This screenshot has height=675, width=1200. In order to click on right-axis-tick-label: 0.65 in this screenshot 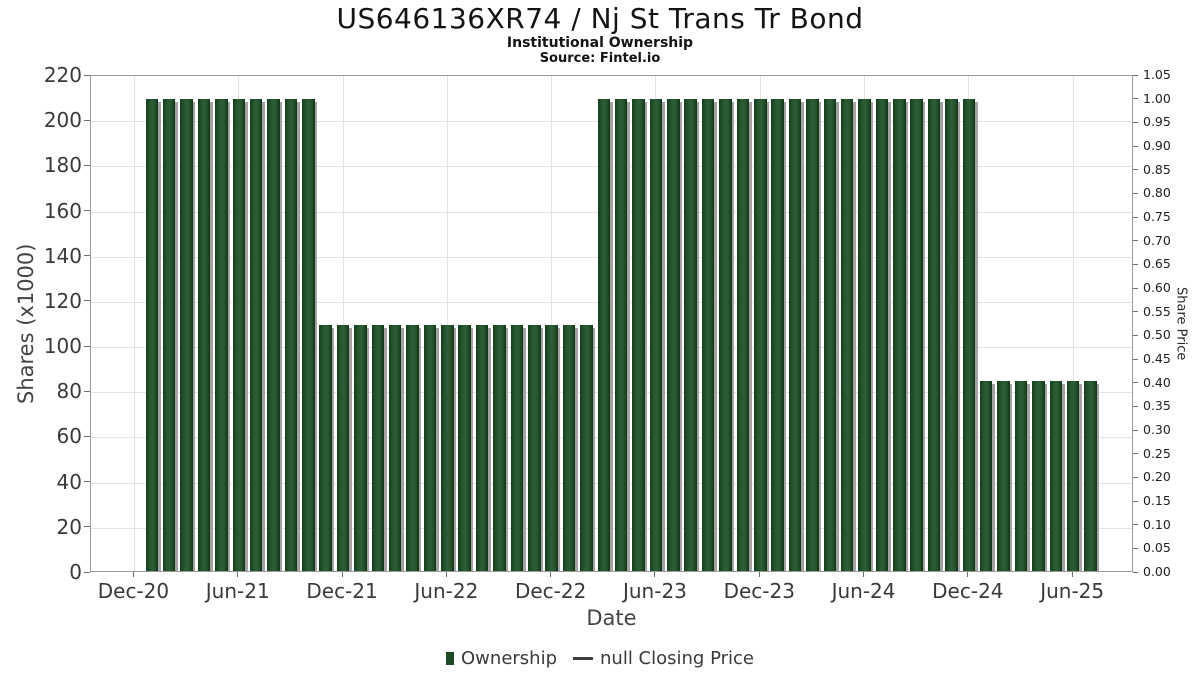, I will do `click(1157, 264)`.